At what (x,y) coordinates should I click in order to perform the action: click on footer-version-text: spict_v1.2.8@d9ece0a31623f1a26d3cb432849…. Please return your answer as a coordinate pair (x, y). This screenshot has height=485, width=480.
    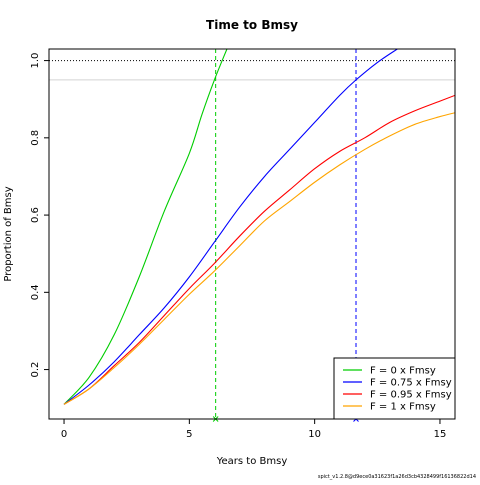
    Looking at the image, I should click on (397, 477).